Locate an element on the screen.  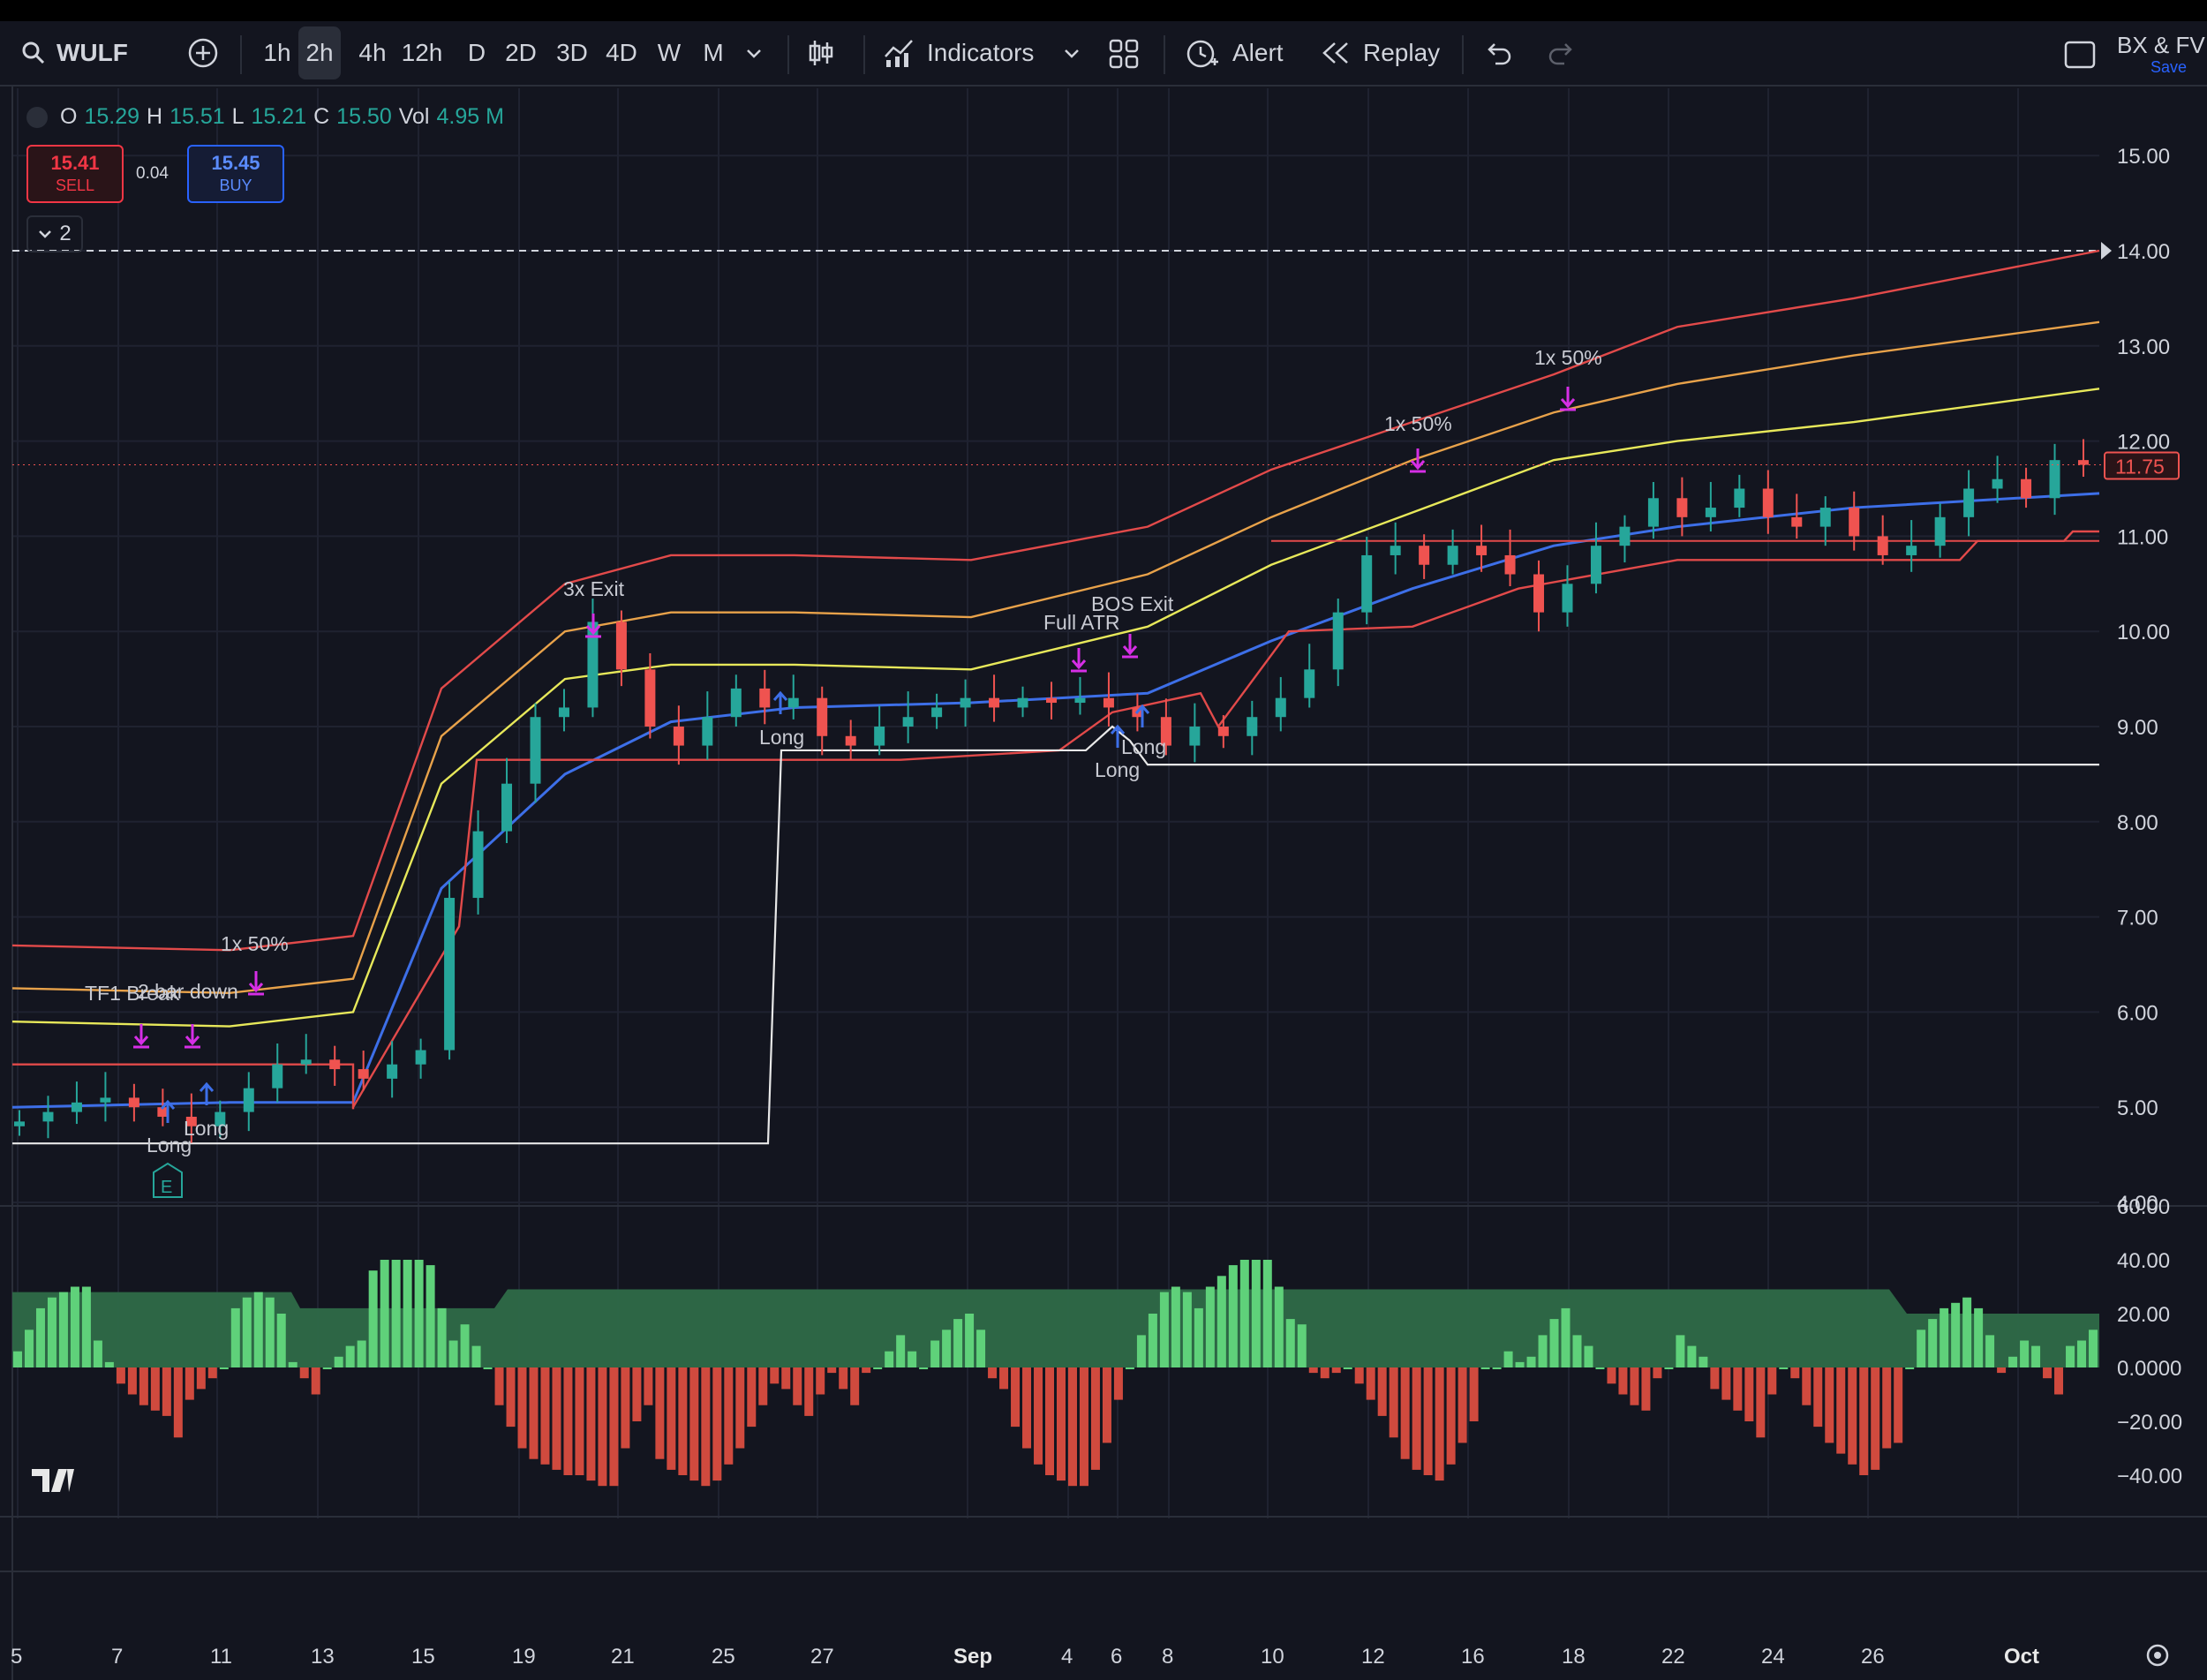
interval-d: D is located at coordinates (476, 52).